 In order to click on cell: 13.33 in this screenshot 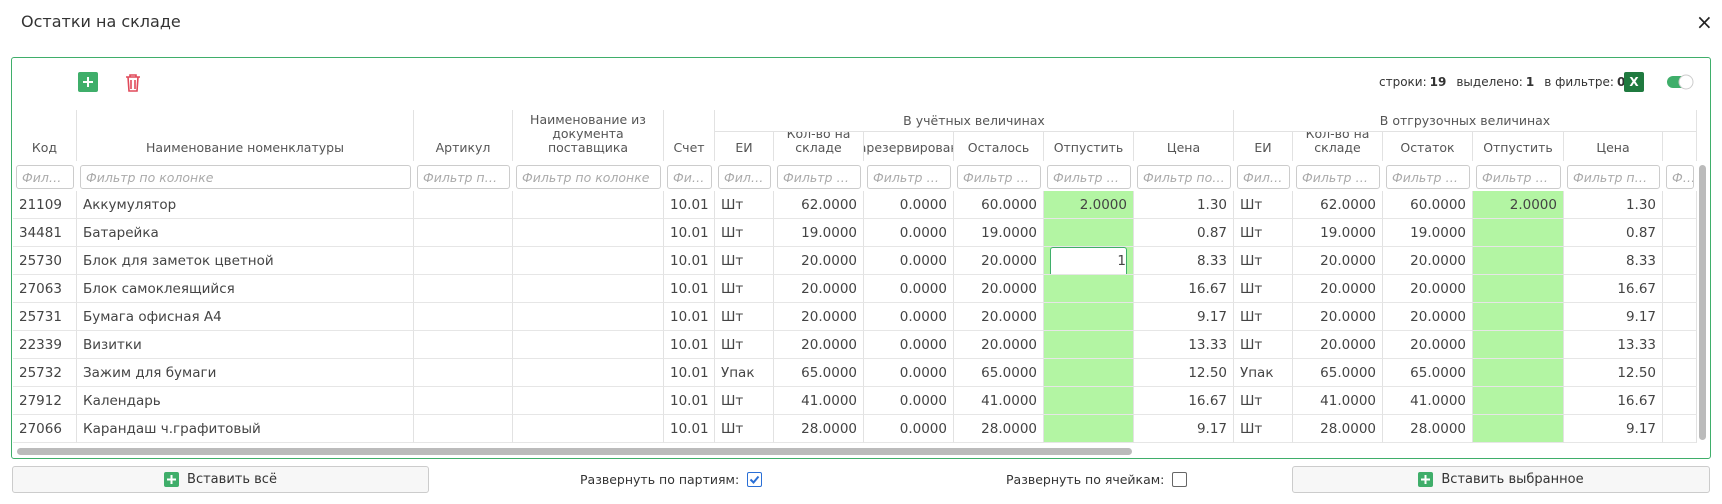, I will do `click(1613, 345)`.